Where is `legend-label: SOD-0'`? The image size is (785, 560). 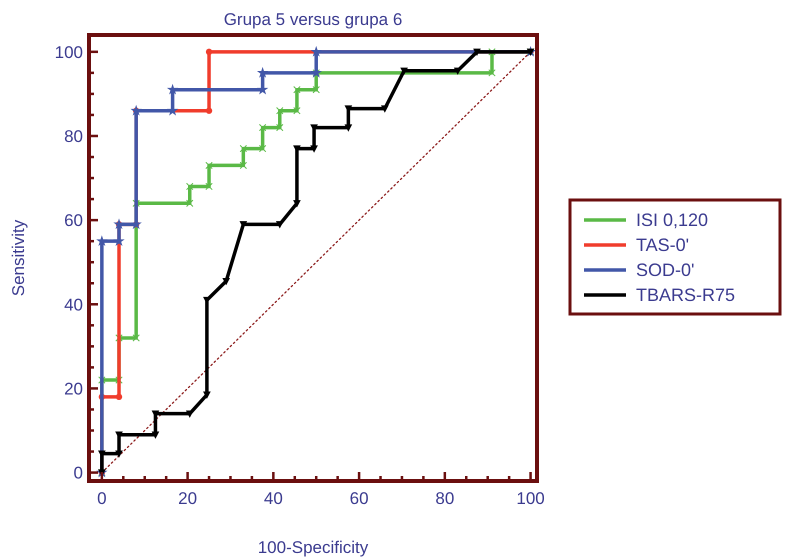
legend-label: SOD-0' is located at coordinates (665, 270).